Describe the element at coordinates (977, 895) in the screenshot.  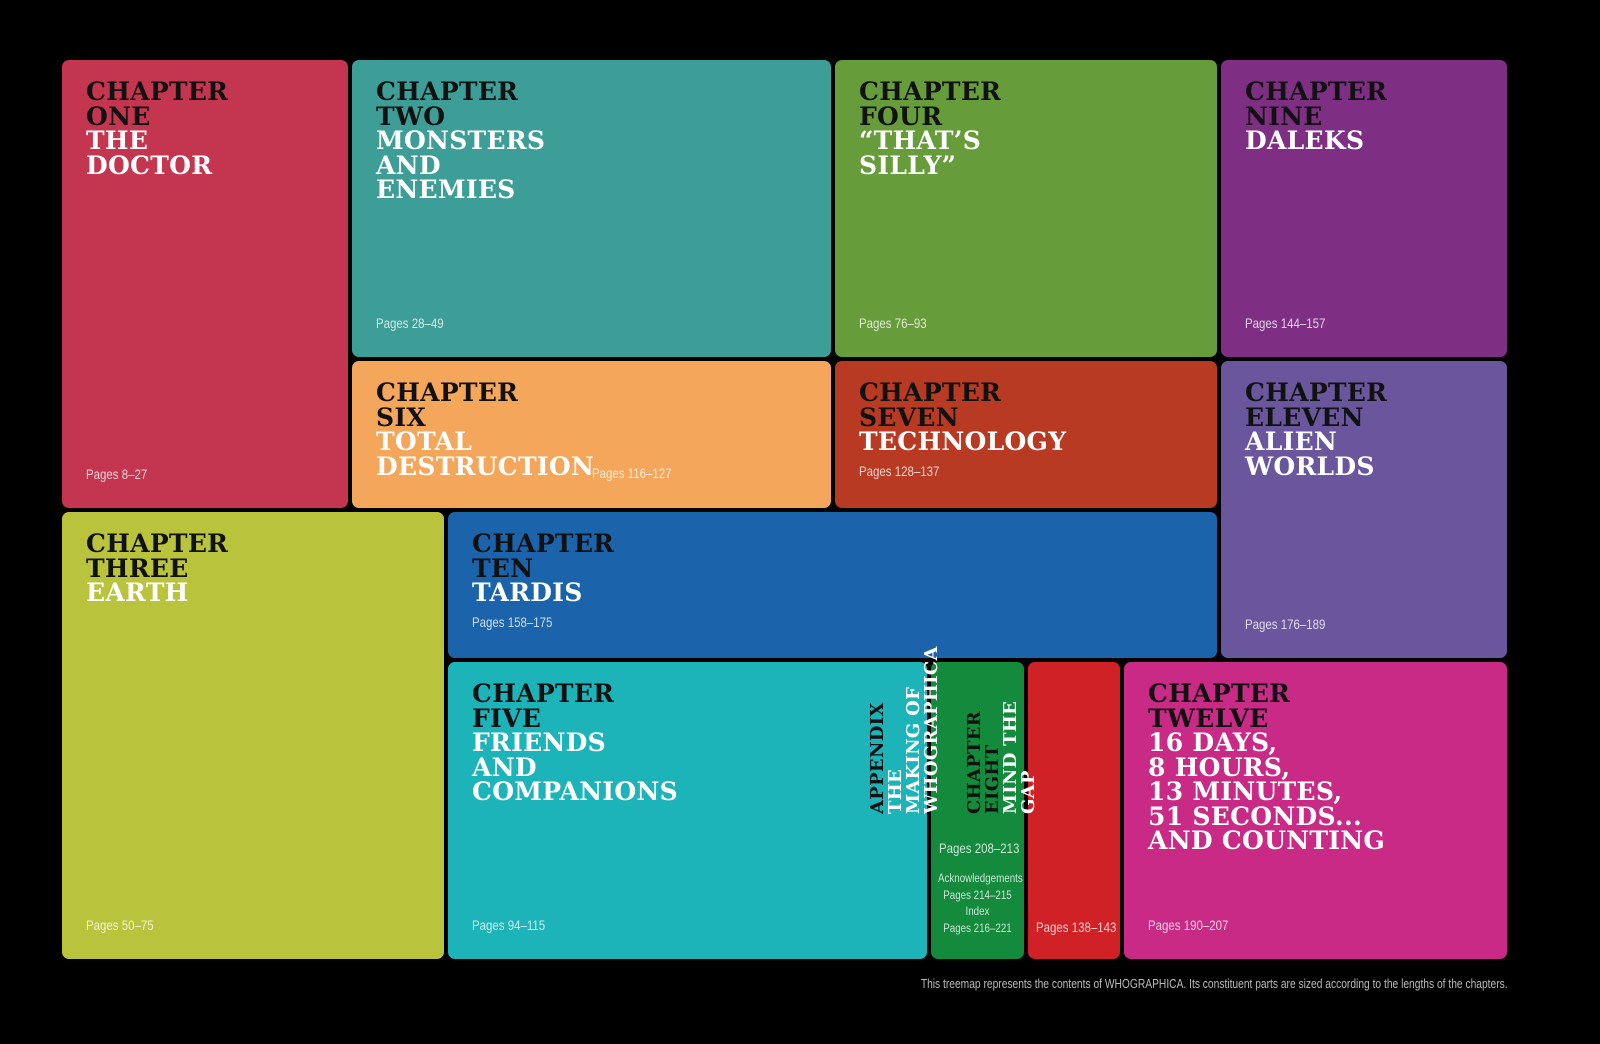
I see `extra-line: Pages 214–215` at that location.